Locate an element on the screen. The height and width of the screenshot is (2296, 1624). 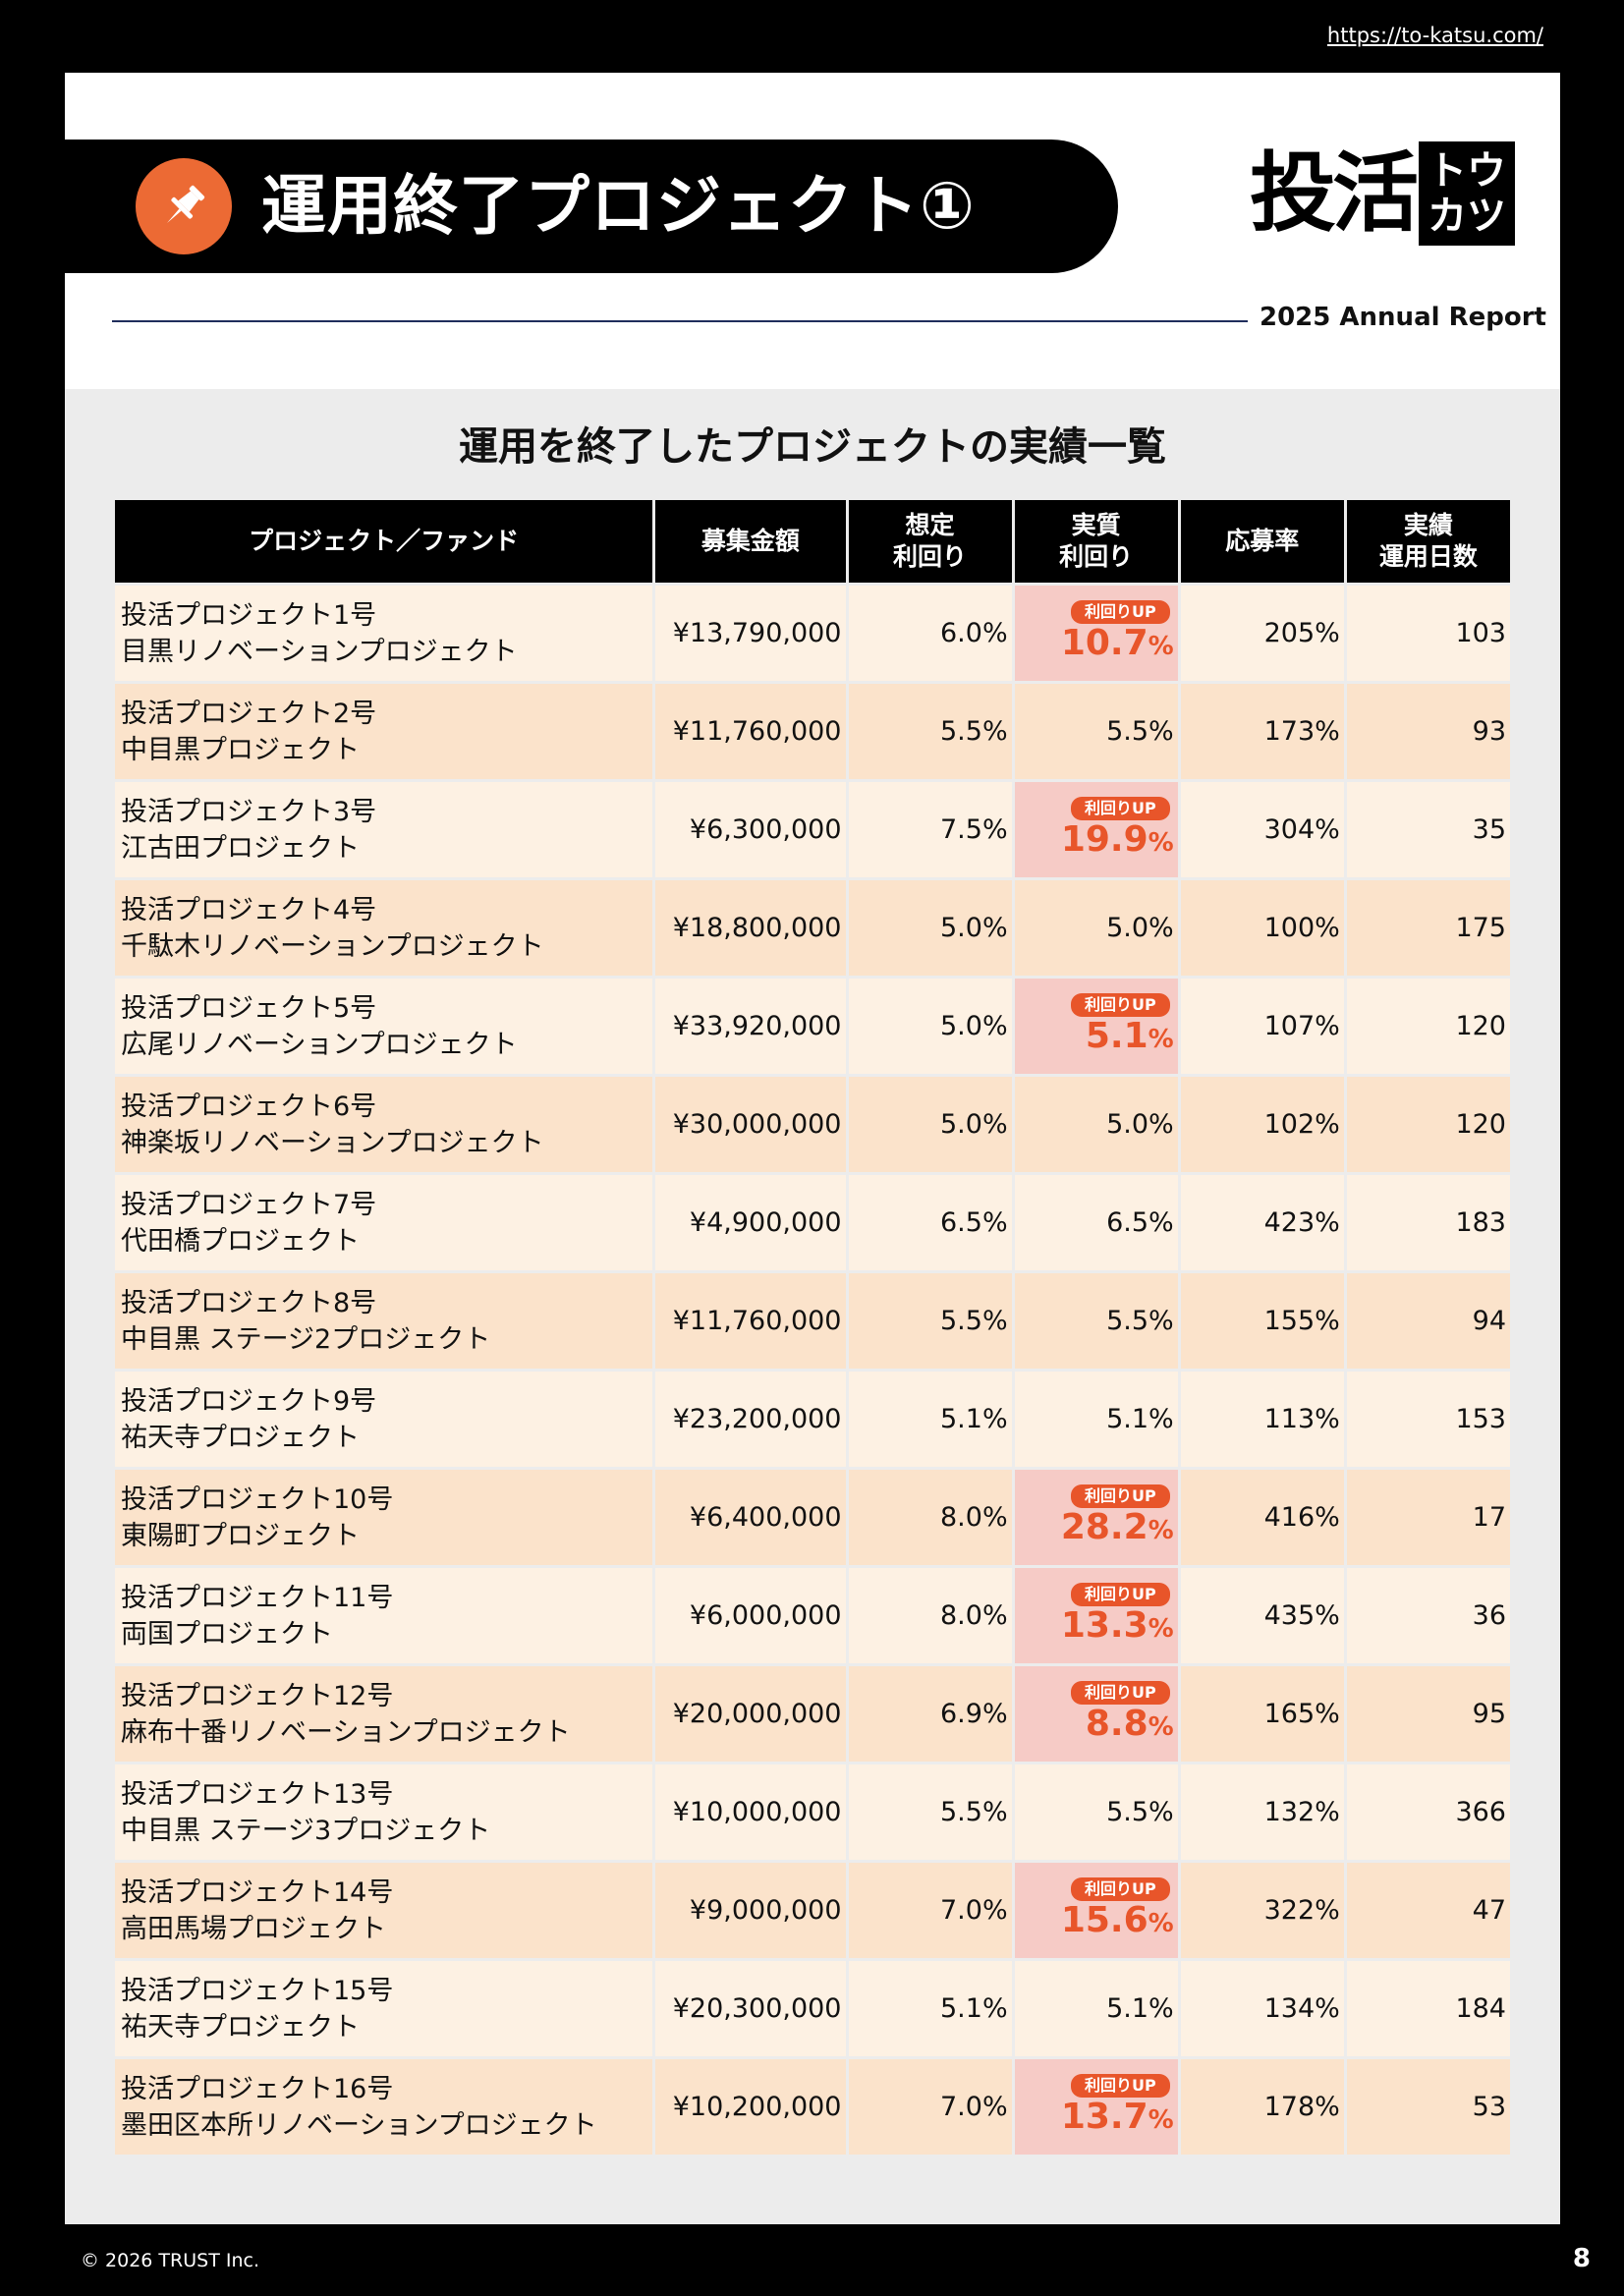
site-url-link: https://to-katsu.com/ is located at coordinates (1434, 35).